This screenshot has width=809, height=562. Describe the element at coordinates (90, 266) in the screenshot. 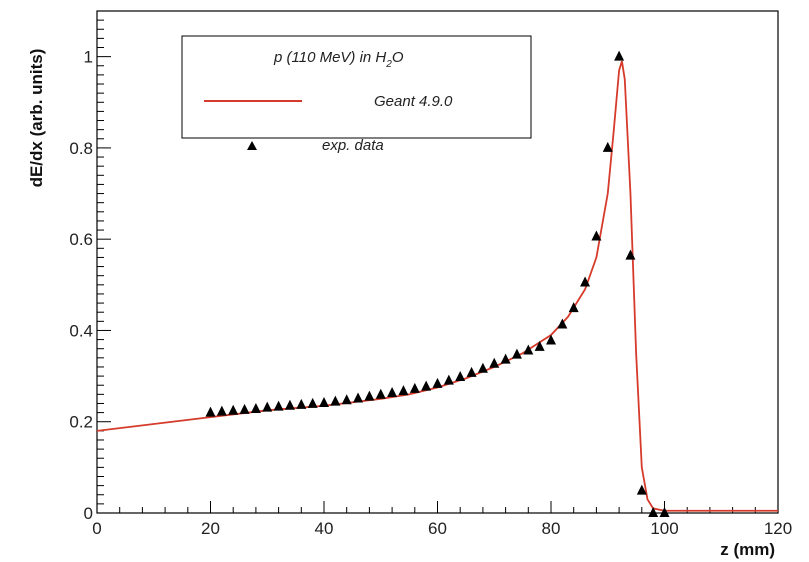

I see `y-axis-ticks: 0 0.2 0.4 0.6 0.8 1` at that location.